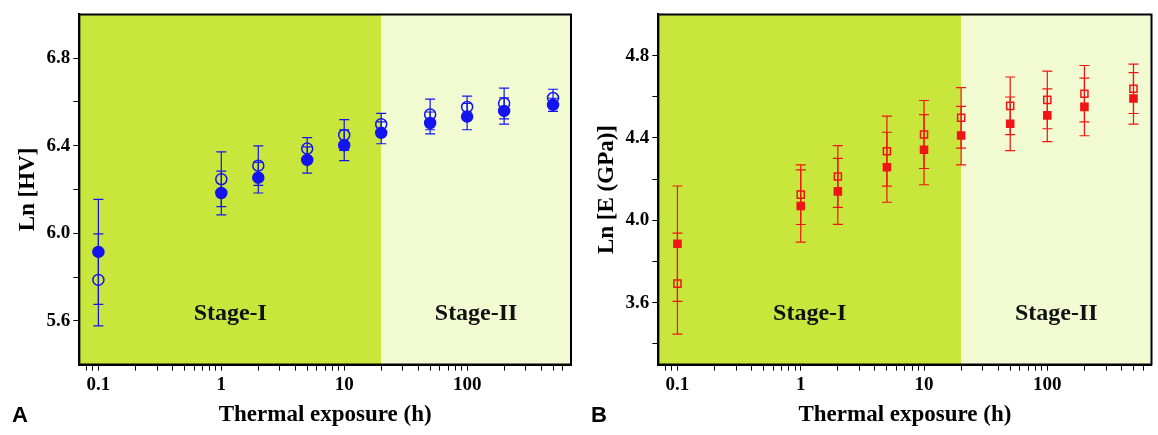 This screenshot has width=1158, height=435. What do you see at coordinates (637, 219) in the screenshot?
I see `y-tick-label: 4.0` at bounding box center [637, 219].